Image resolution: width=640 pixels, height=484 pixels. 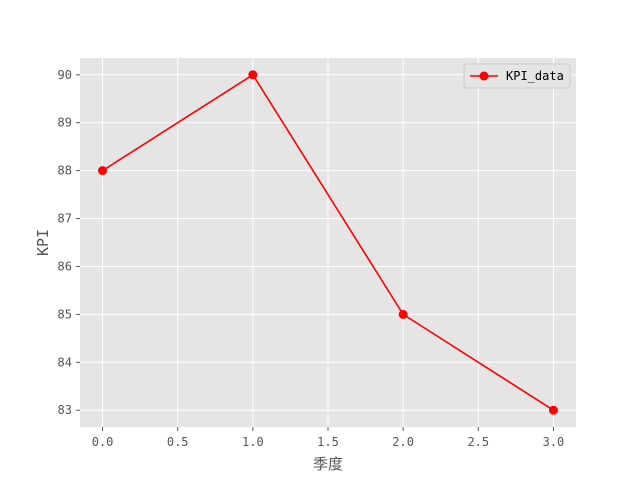 What do you see at coordinates (65, 75) in the screenshot?
I see `y-tick-label-7: 90` at bounding box center [65, 75].